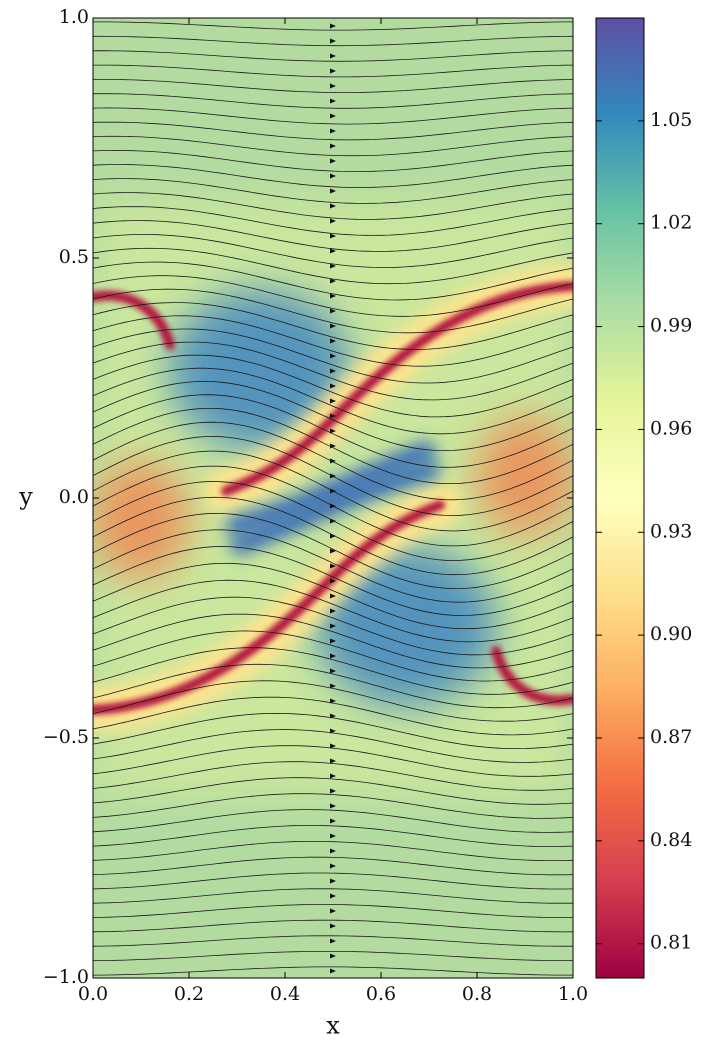 This screenshot has width=704, height=1055. What do you see at coordinates (477, 994) in the screenshot?
I see `x-tick-label: 0.8` at bounding box center [477, 994].